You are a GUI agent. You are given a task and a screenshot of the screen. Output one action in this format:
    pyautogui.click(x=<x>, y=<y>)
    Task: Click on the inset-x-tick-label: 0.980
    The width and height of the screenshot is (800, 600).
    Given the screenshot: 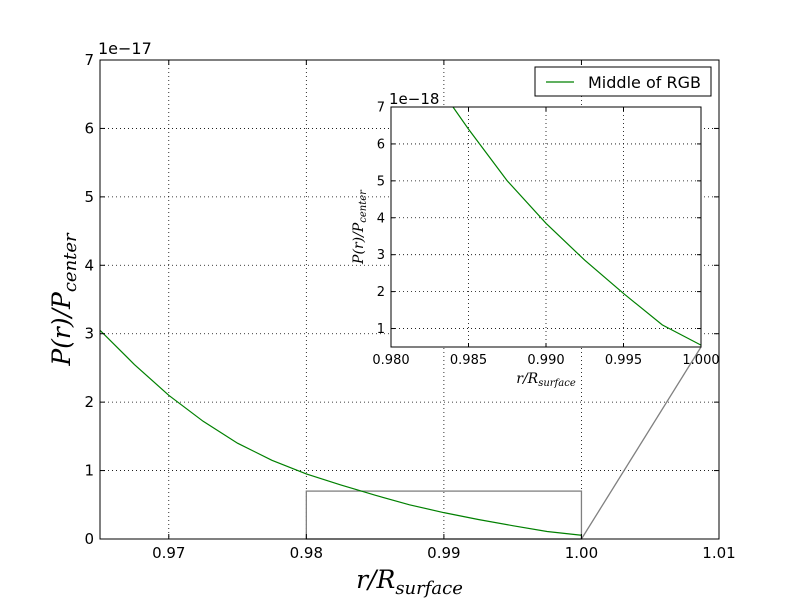 What is the action you would take?
    pyautogui.click(x=390, y=360)
    